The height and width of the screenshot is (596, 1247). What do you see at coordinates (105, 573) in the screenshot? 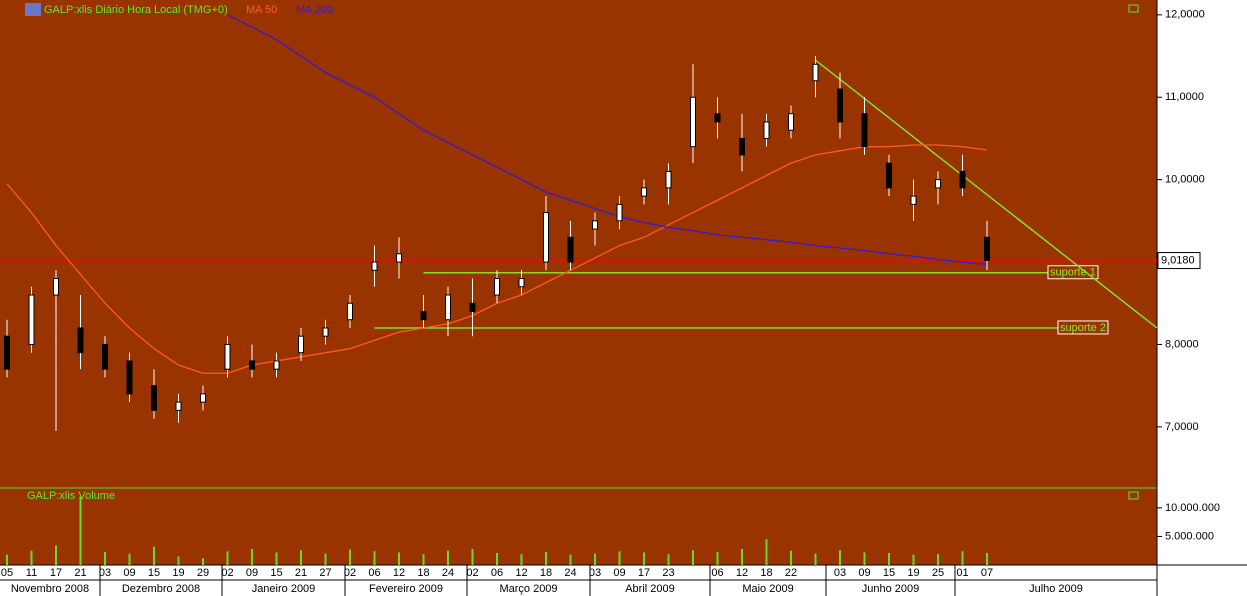
I see `x-tick-label: 03` at bounding box center [105, 573].